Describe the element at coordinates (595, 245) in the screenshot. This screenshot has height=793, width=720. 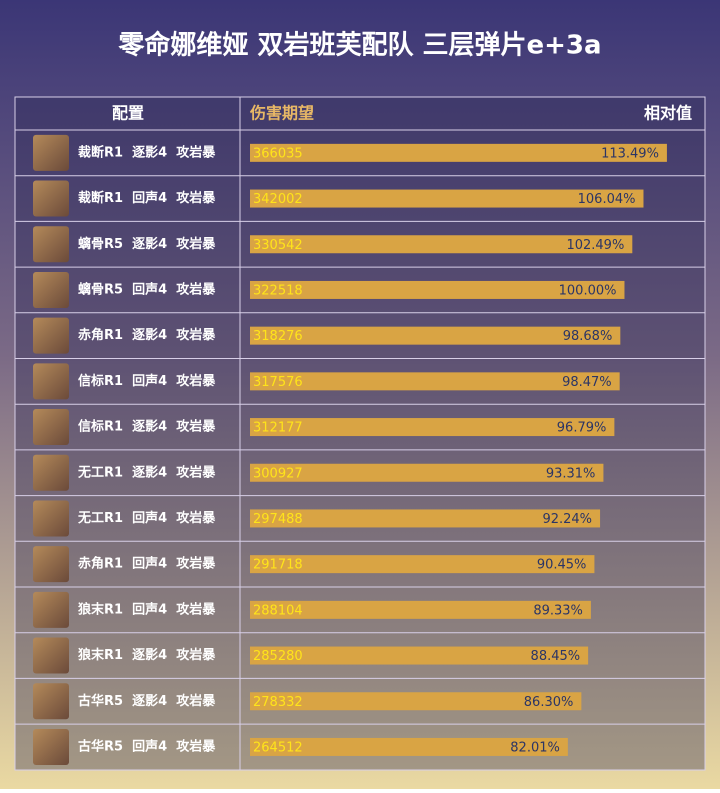
I see `percent-label: 102.49%` at that location.